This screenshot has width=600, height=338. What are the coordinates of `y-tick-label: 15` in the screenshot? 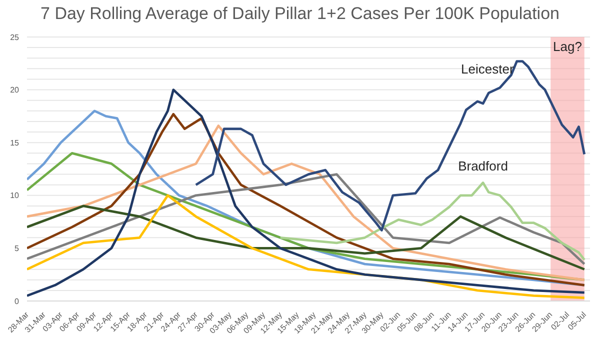 It's located at (15, 143).